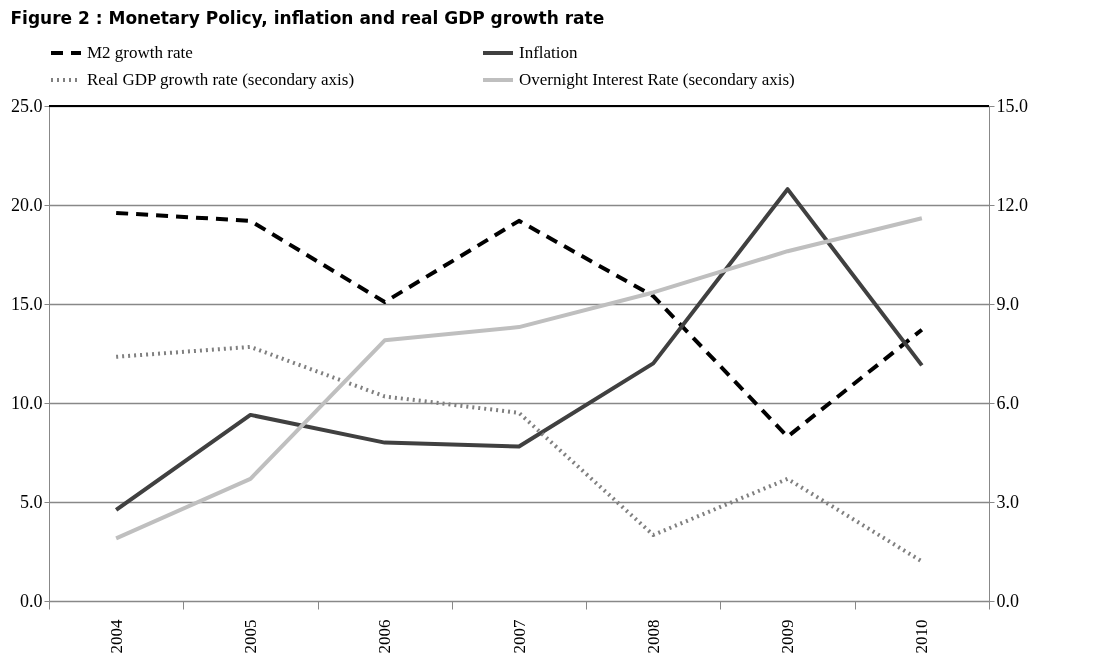 This screenshot has width=1118, height=669. What do you see at coordinates (1007, 501) in the screenshot?
I see `y2-tick-label: 3.0` at bounding box center [1007, 501].